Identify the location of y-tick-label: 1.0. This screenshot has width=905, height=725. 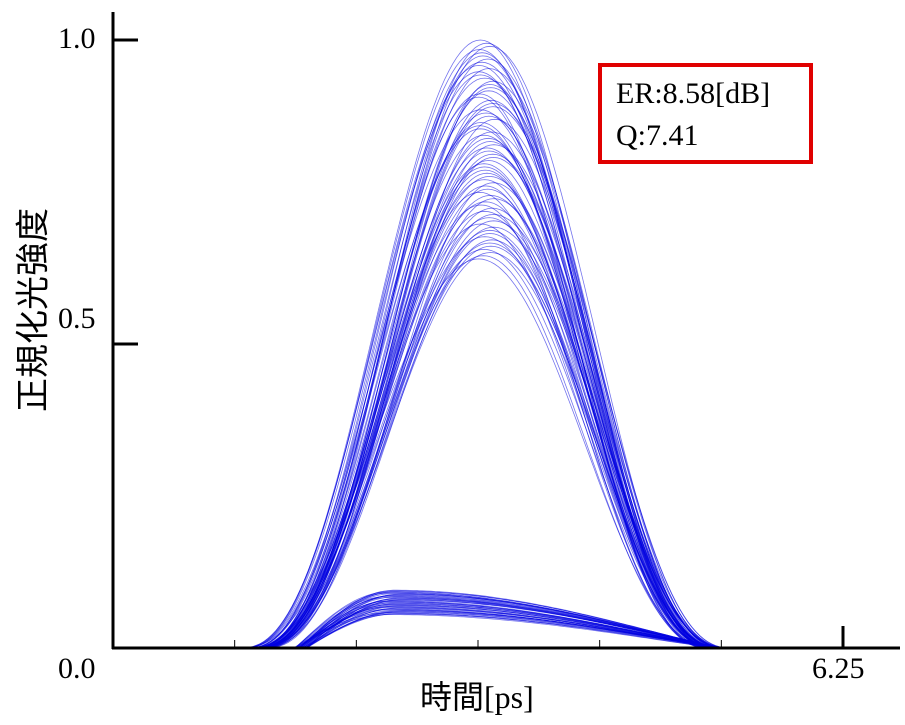
(77, 39).